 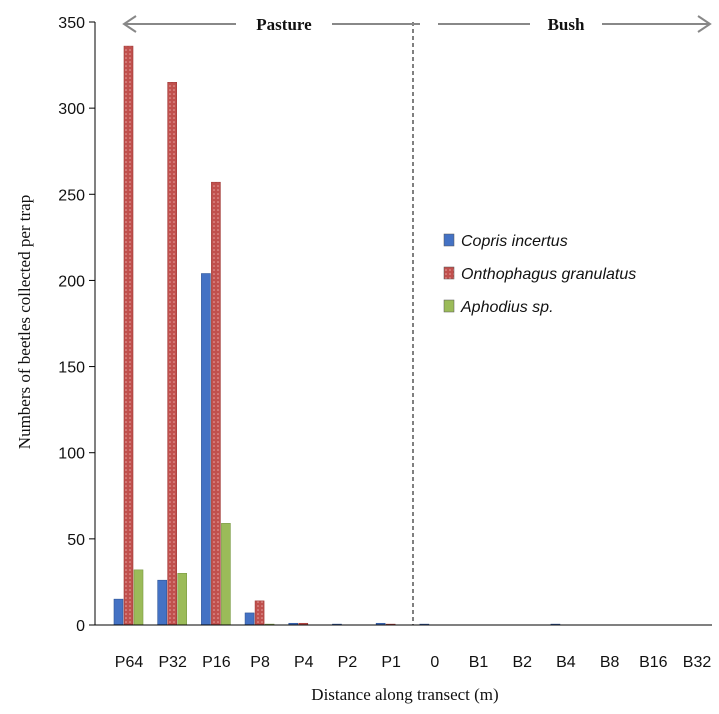 I want to click on x-tick-label: P1, so click(x=391, y=662).